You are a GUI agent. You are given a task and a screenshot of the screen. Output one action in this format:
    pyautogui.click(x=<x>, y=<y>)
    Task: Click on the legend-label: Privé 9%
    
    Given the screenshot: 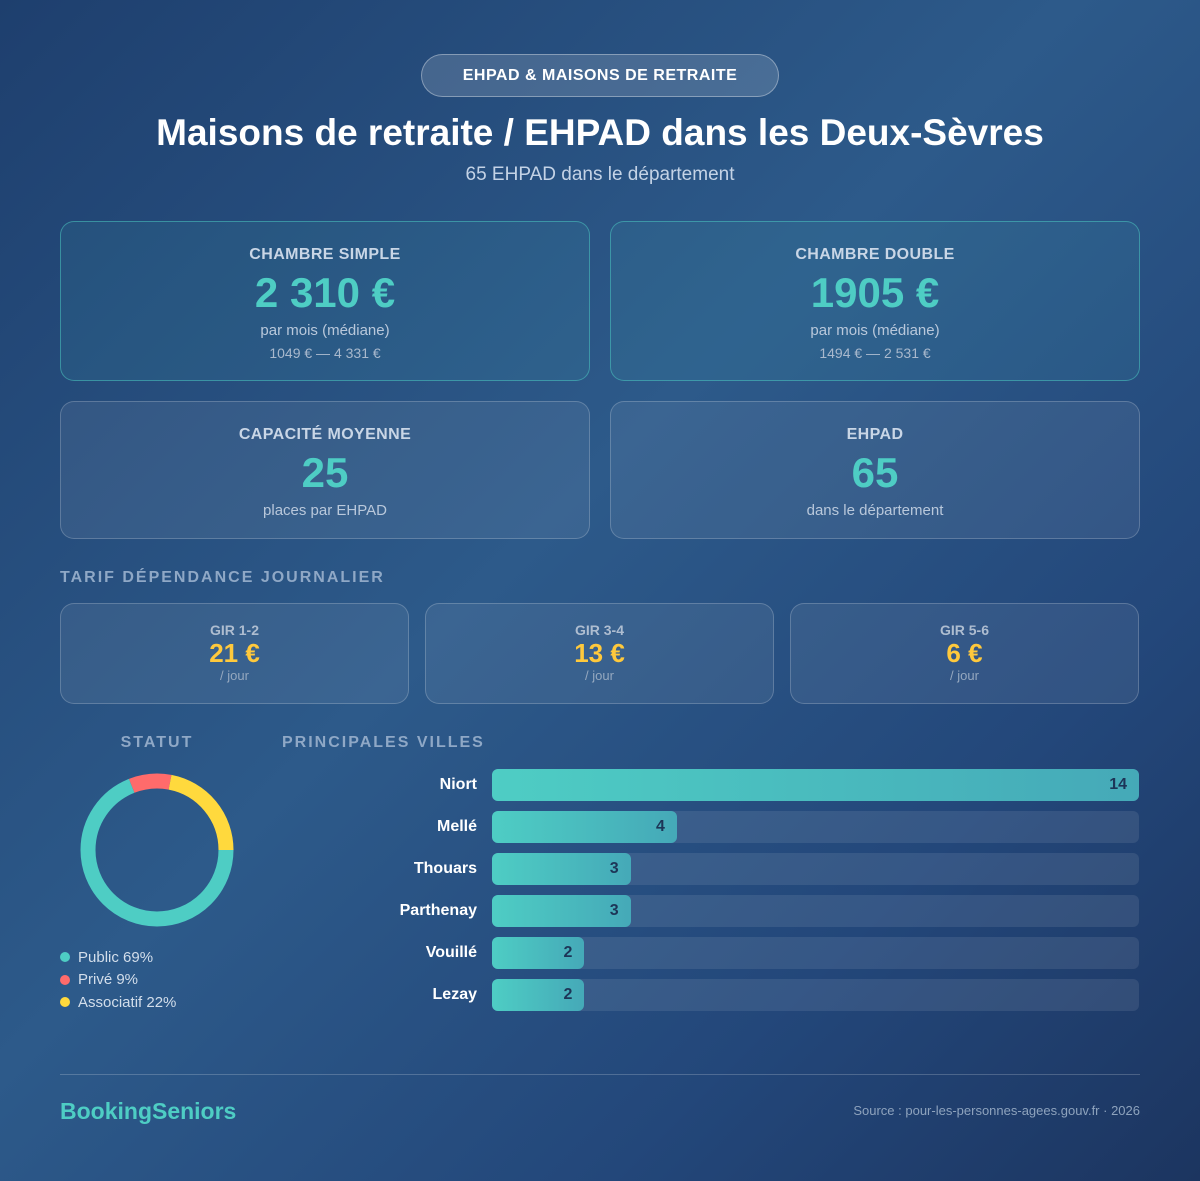 What is the action you would take?
    pyautogui.click(x=108, y=979)
    